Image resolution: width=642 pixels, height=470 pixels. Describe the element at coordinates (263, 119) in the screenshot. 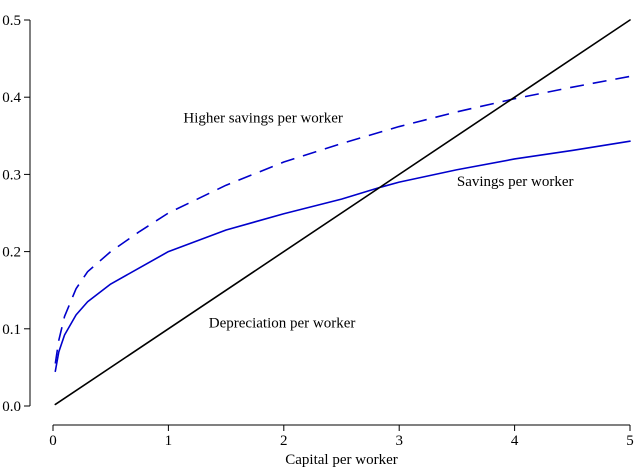

I see `higher-savings-per-worker-label: Higher savings per worker` at that location.